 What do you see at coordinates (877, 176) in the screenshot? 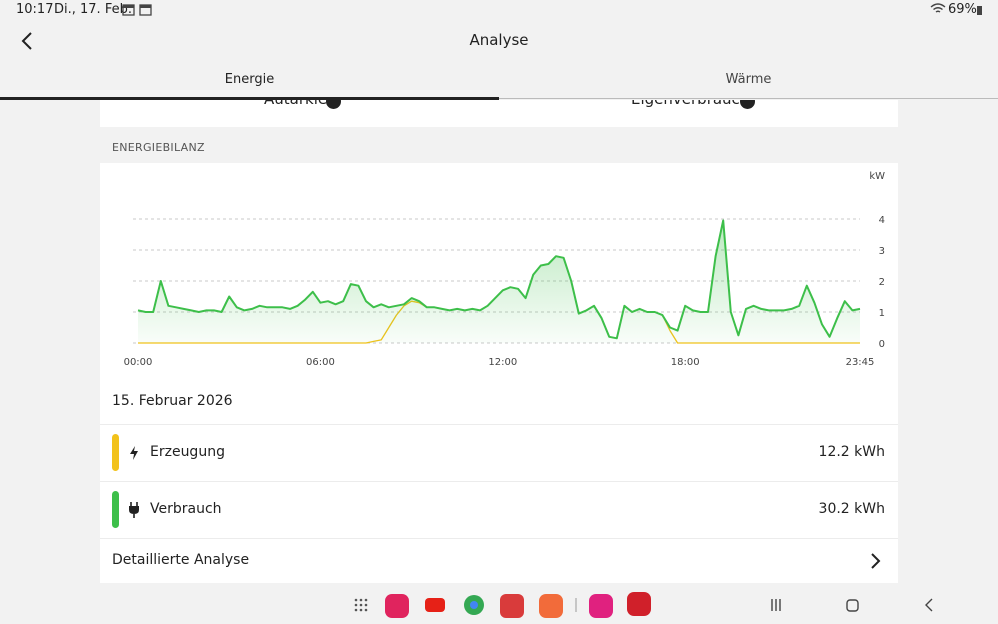
I see `y-unit: kW` at bounding box center [877, 176].